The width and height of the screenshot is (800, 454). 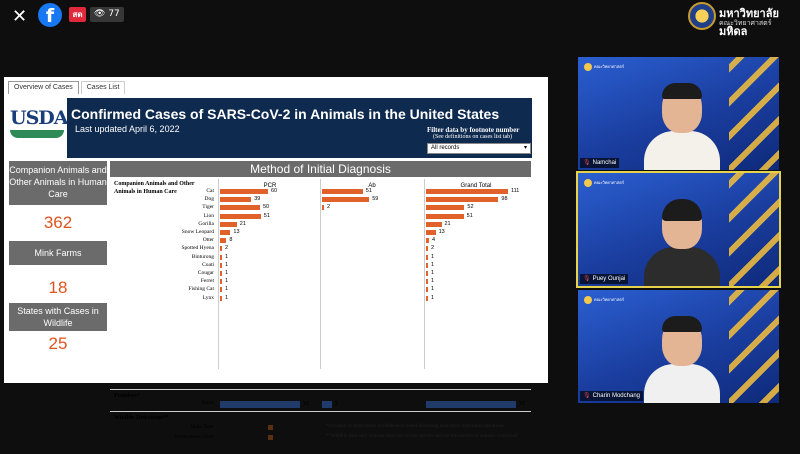 I want to click on chevron-down-icon: ▾, so click(x=525, y=148).